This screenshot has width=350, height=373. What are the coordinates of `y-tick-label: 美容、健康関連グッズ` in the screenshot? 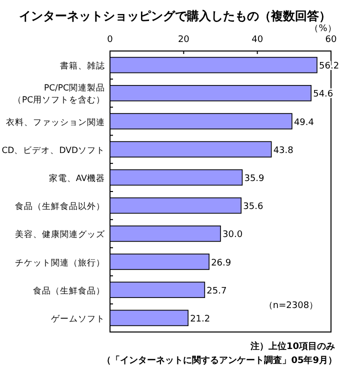 It's located at (60, 234).